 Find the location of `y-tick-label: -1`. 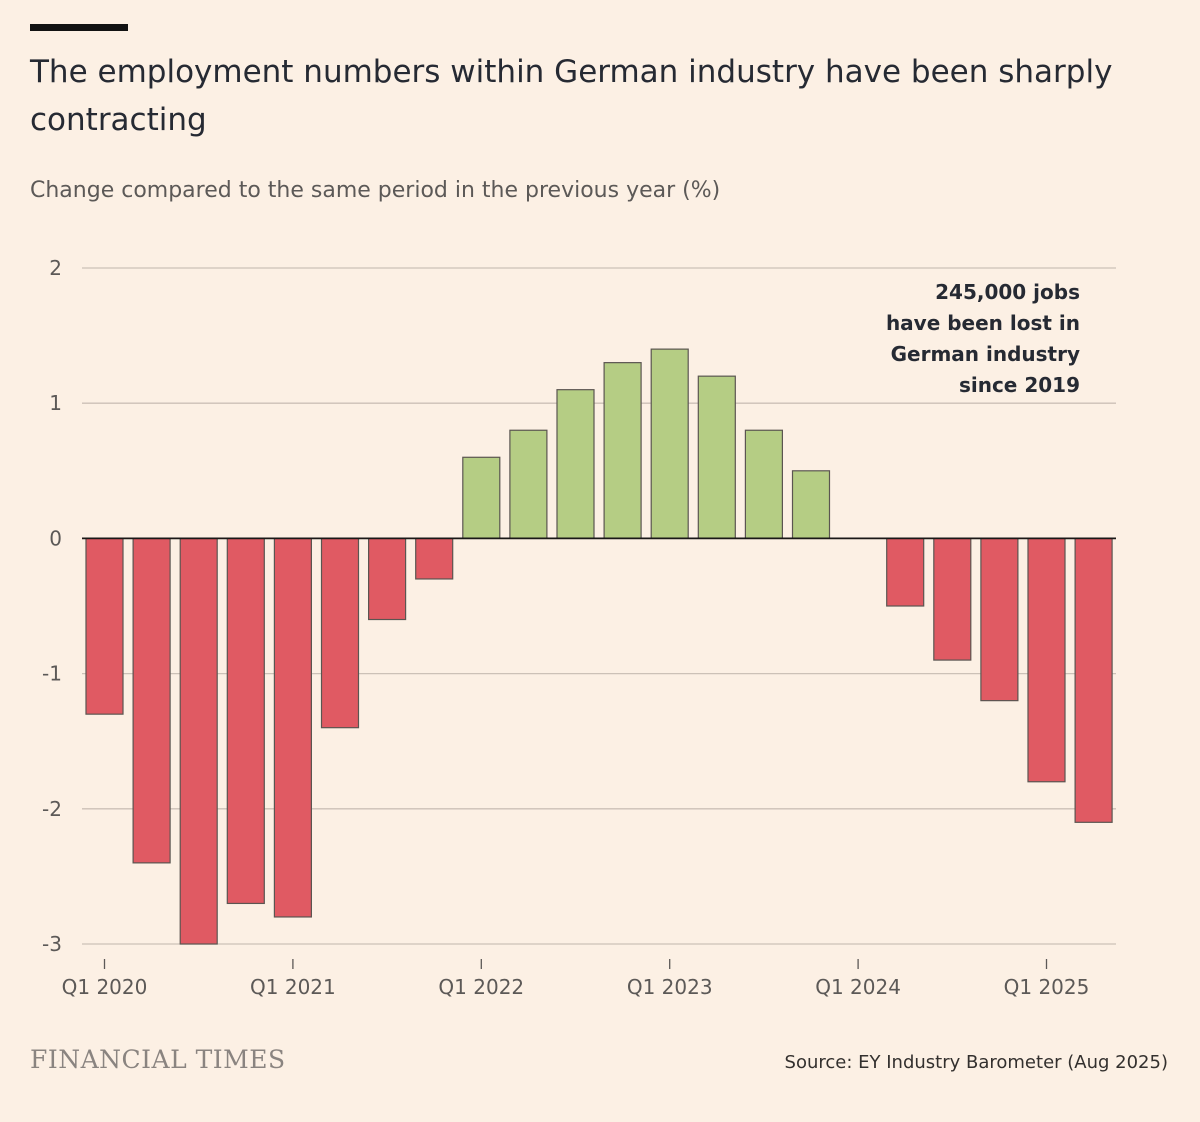

y-tick-label: -1 is located at coordinates (52, 674).